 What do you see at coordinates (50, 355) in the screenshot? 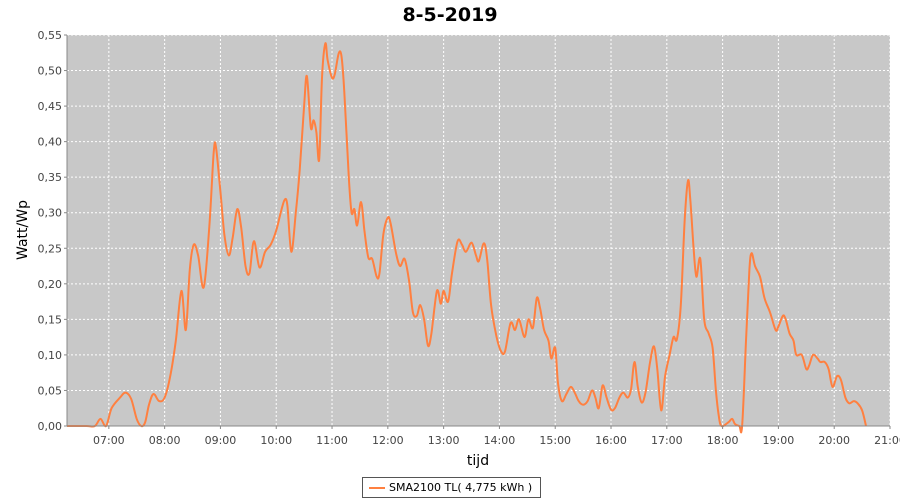
I see `y-tick-label: 0,10` at bounding box center [50, 355].